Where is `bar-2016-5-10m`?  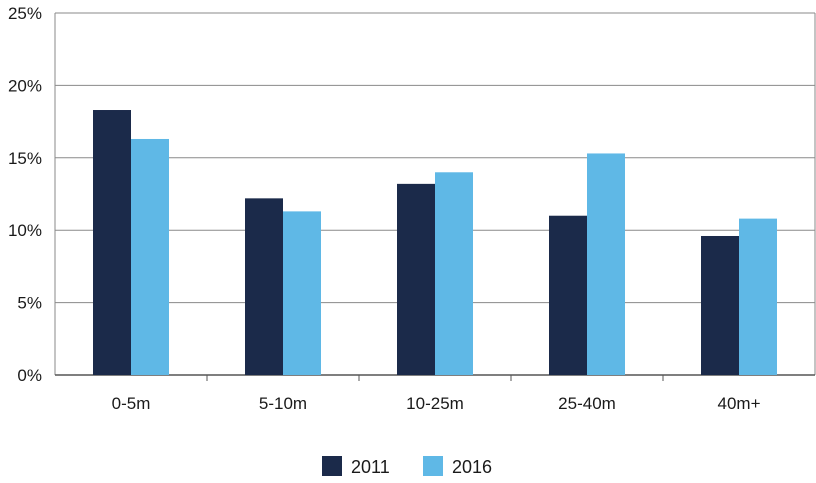 bar-2016-5-10m is located at coordinates (302, 293).